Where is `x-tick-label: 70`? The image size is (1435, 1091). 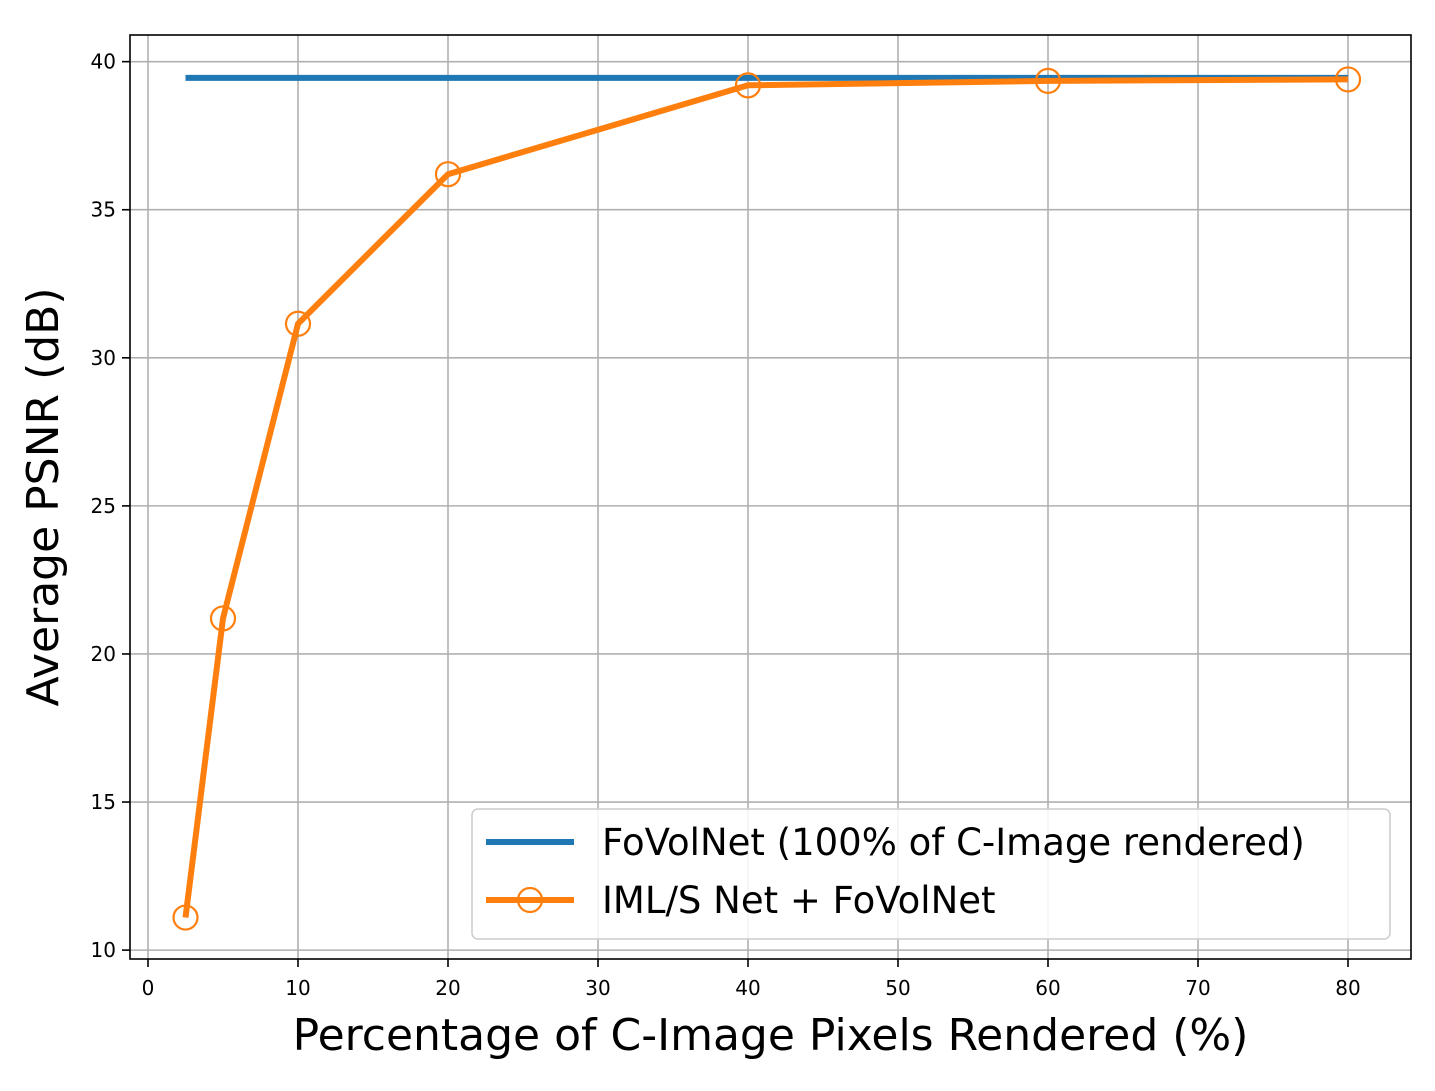 x-tick-label: 70 is located at coordinates (1197, 988).